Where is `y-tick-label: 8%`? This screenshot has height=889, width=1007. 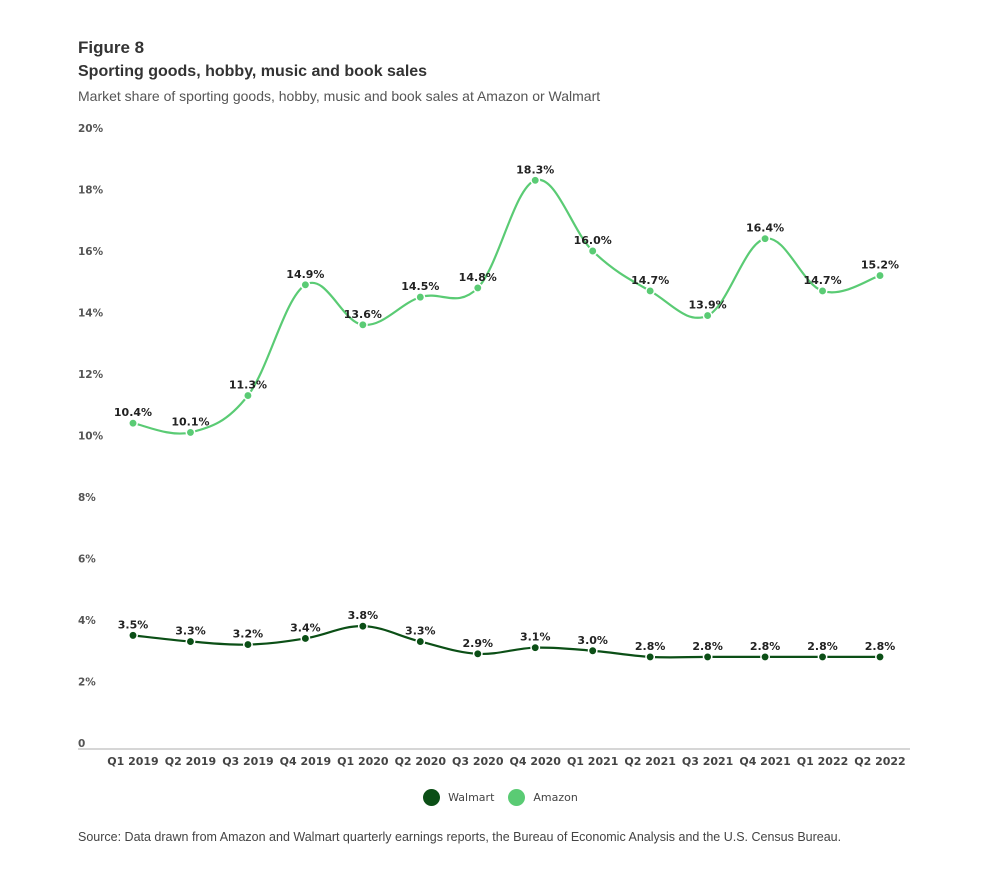
y-tick-label: 8% is located at coordinates (87, 498).